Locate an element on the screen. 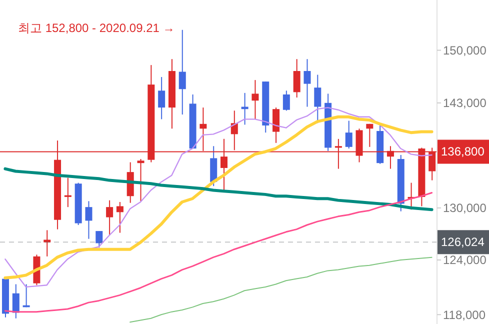  ref-line-label: 126,024 is located at coordinates (463, 242).